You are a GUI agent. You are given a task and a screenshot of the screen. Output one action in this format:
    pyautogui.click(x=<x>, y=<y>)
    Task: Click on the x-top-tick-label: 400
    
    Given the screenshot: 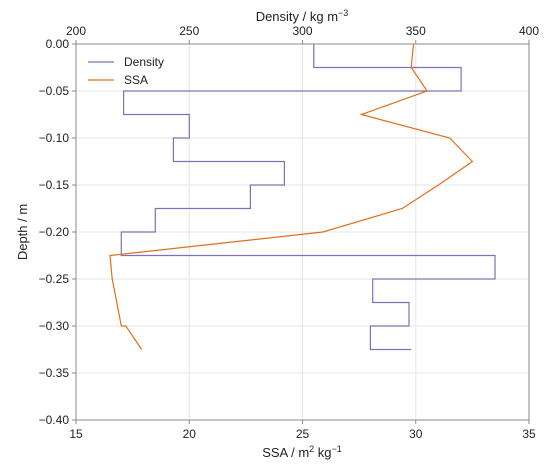 What is the action you would take?
    pyautogui.click(x=529, y=31)
    